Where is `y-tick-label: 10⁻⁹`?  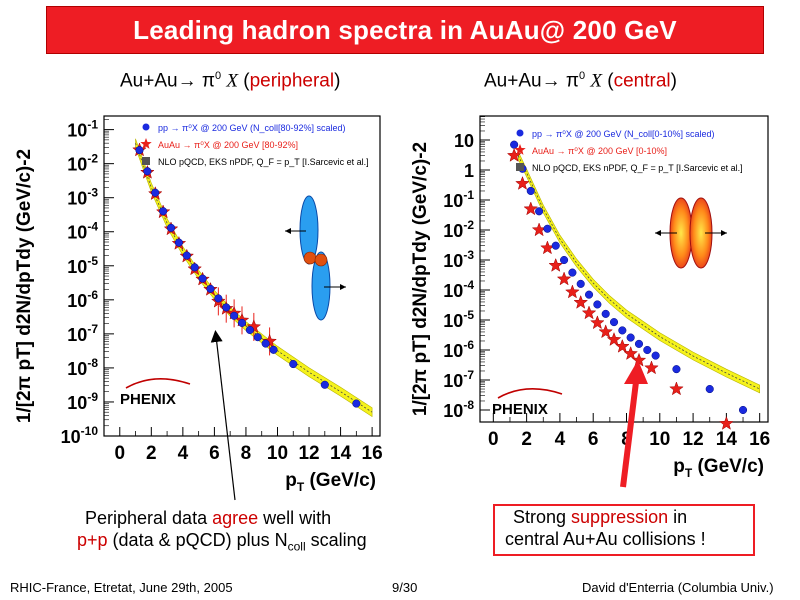
y-tick-label: 10⁻⁹ is located at coordinates (82, 401).